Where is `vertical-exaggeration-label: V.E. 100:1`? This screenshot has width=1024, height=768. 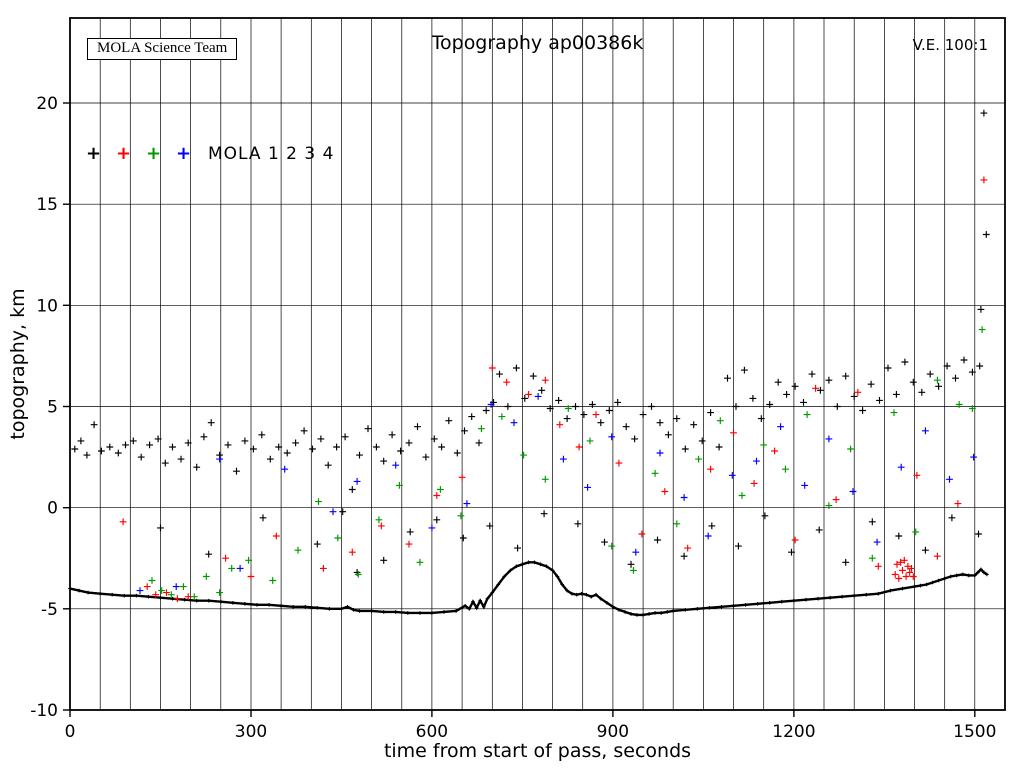
vertical-exaggeration-label: V.E. 100:1 is located at coordinates (950, 45).